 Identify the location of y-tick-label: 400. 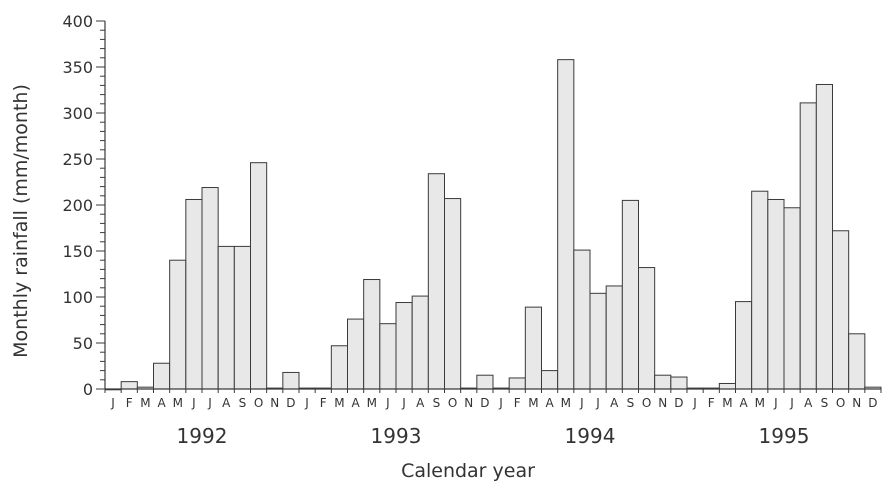
(77, 21).